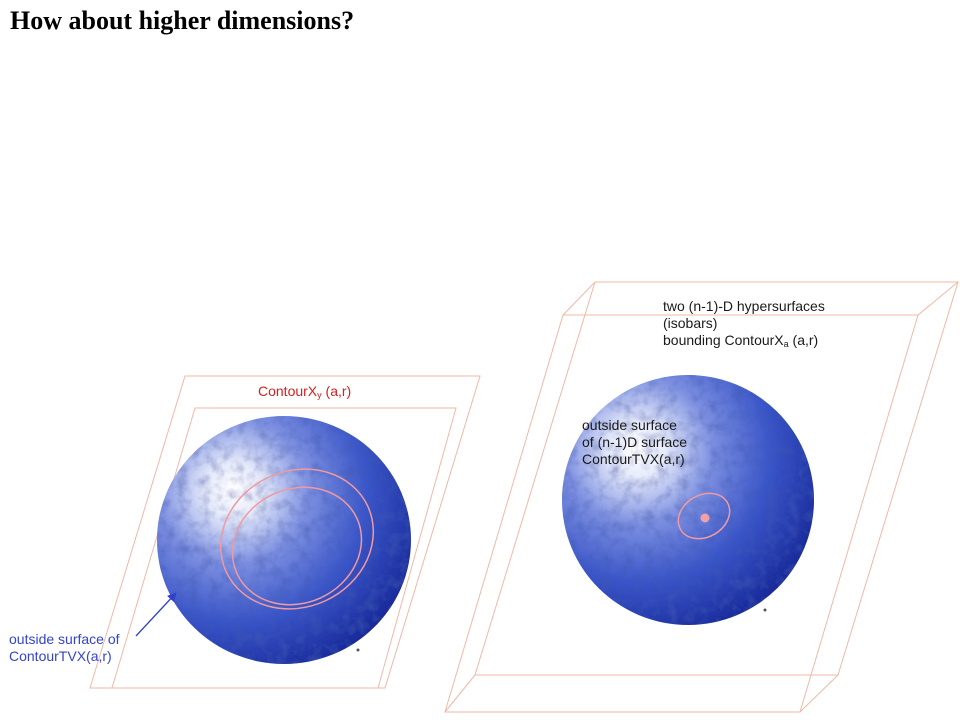 This screenshot has height=720, width=960. I want to click on contour-point, so click(705, 518).